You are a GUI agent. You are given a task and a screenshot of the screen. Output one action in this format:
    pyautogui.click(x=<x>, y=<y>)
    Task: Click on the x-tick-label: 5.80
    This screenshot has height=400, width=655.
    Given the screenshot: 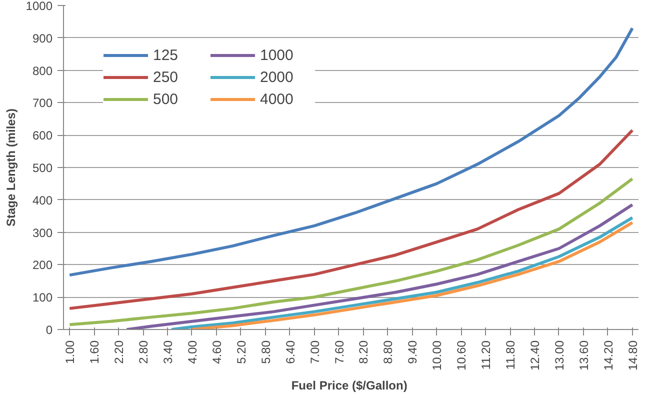 What is the action you would take?
    pyautogui.click(x=265, y=352)
    